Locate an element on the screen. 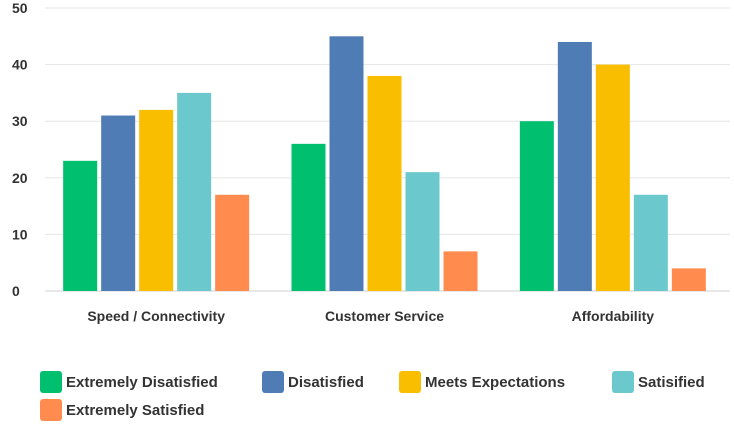  legend-item: Extremely Satisfied is located at coordinates (122, 410).